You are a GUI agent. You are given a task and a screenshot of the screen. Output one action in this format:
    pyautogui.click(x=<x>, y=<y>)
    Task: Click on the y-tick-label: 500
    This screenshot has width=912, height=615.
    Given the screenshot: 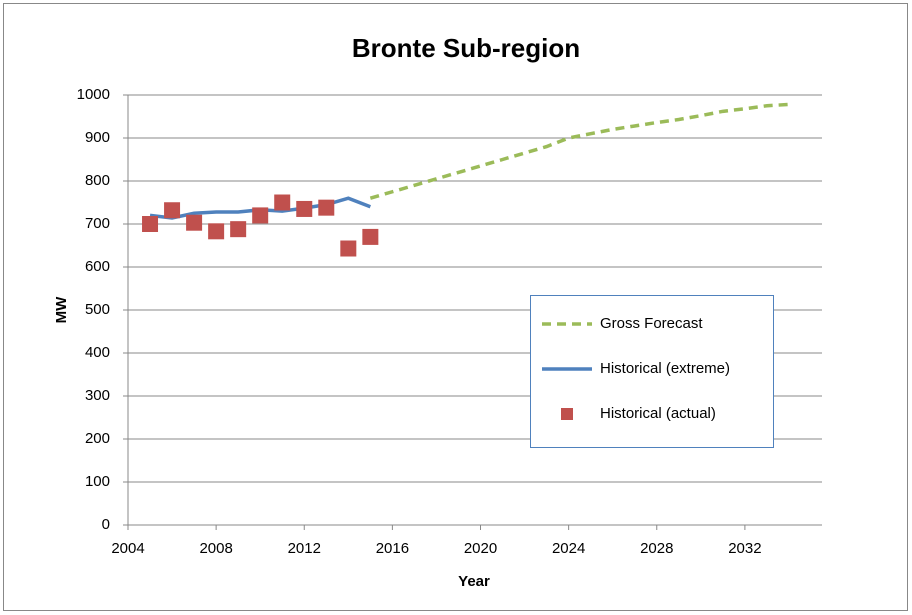 What is the action you would take?
    pyautogui.click(x=97, y=309)
    